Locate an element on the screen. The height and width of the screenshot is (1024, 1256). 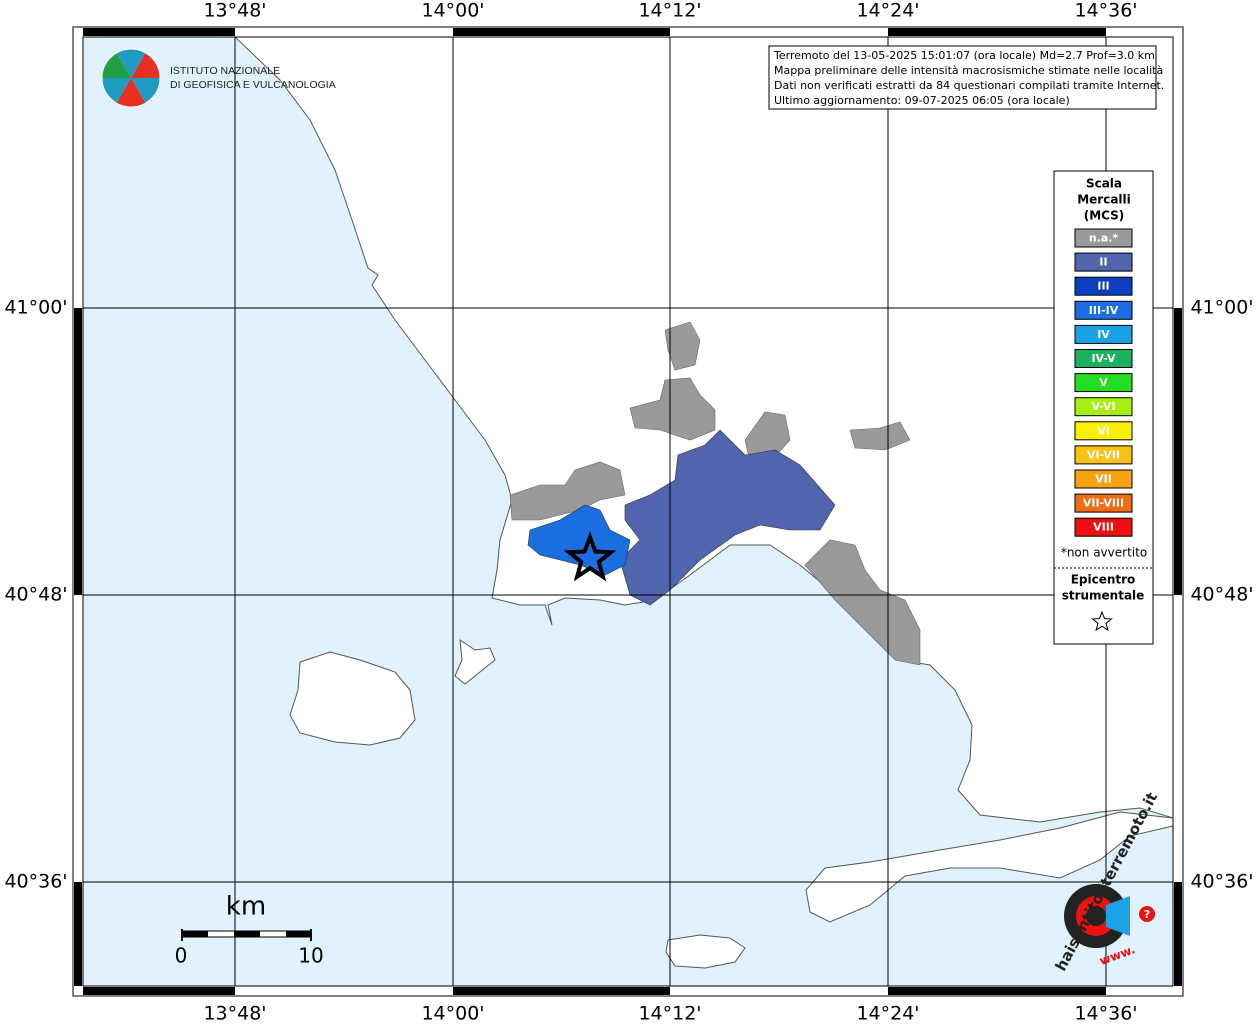
legend-label: V-VI is located at coordinates (1103, 406).